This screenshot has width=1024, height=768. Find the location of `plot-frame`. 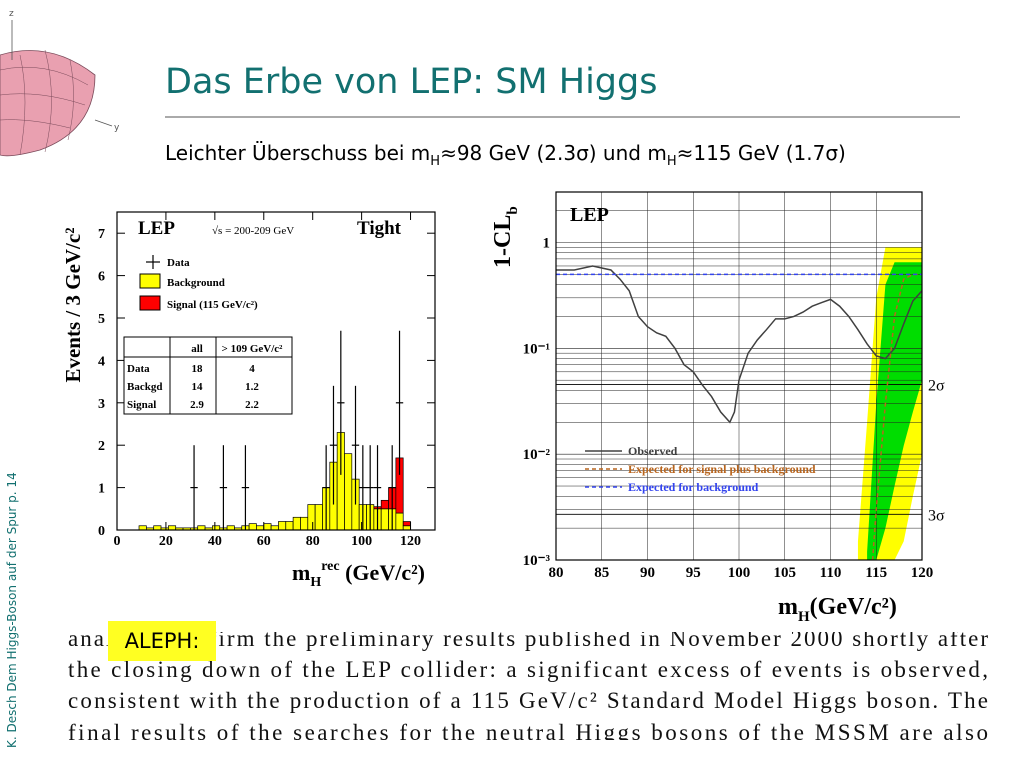

plot-frame is located at coordinates (276, 371).